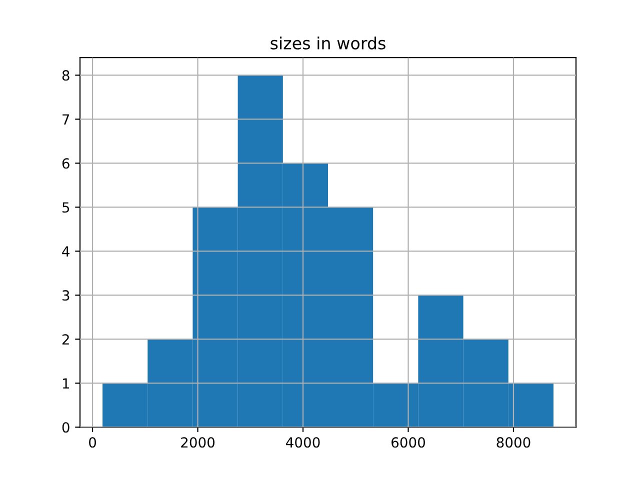 The height and width of the screenshot is (480, 640). Describe the element at coordinates (66, 251) in the screenshot. I see `y-tick-label: 4` at that location.